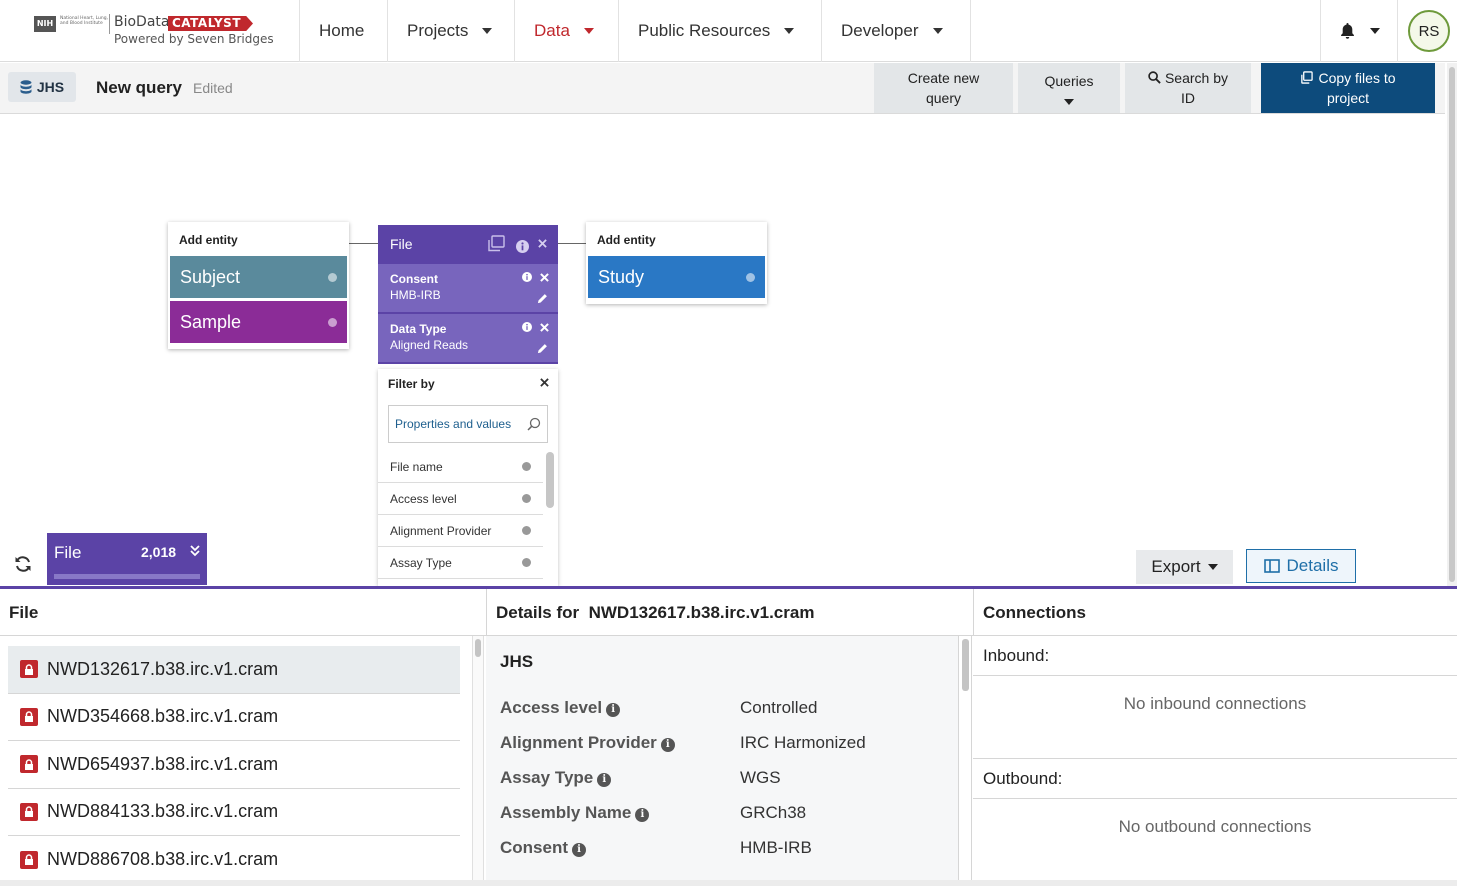 The height and width of the screenshot is (886, 1457). Describe the element at coordinates (234, 860) in the screenshot. I see `file-list-item: NWD886708.b38.irc.v1.cram` at that location.